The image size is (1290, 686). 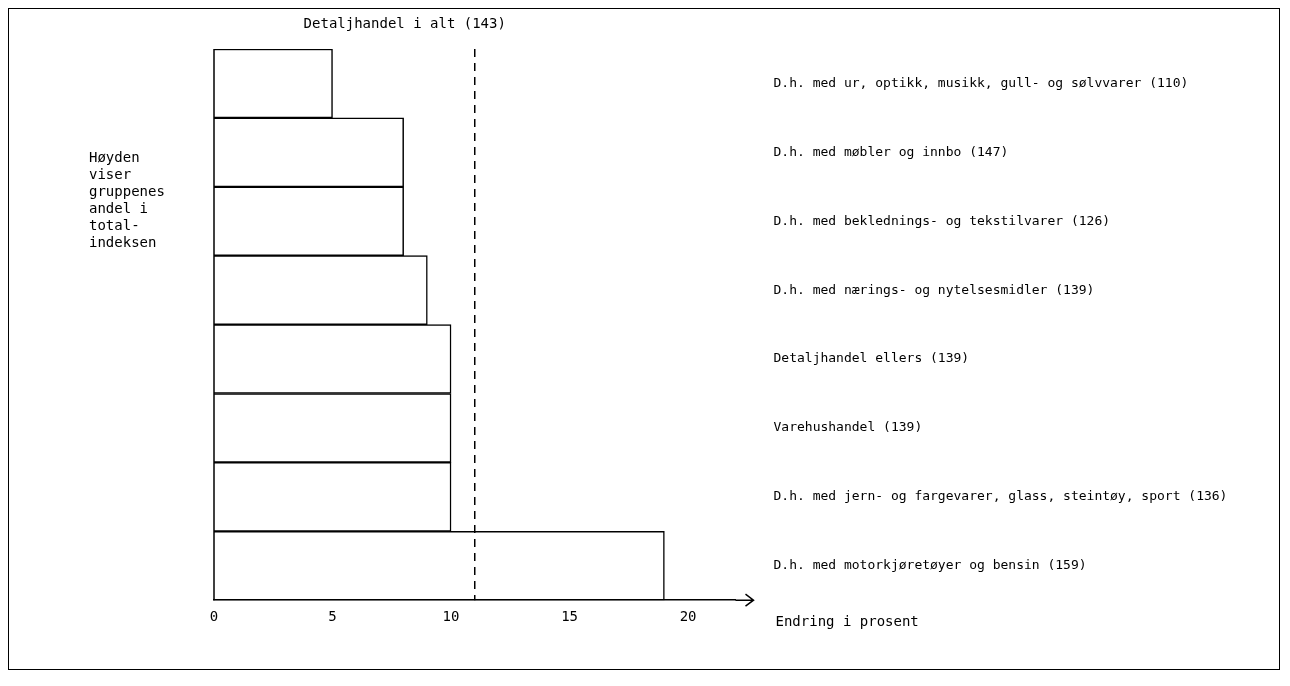 What do you see at coordinates (930, 565) in the screenshot?
I see `y-tick-label: D.h. med motorkjøretøyer og bensin (159)` at bounding box center [930, 565].